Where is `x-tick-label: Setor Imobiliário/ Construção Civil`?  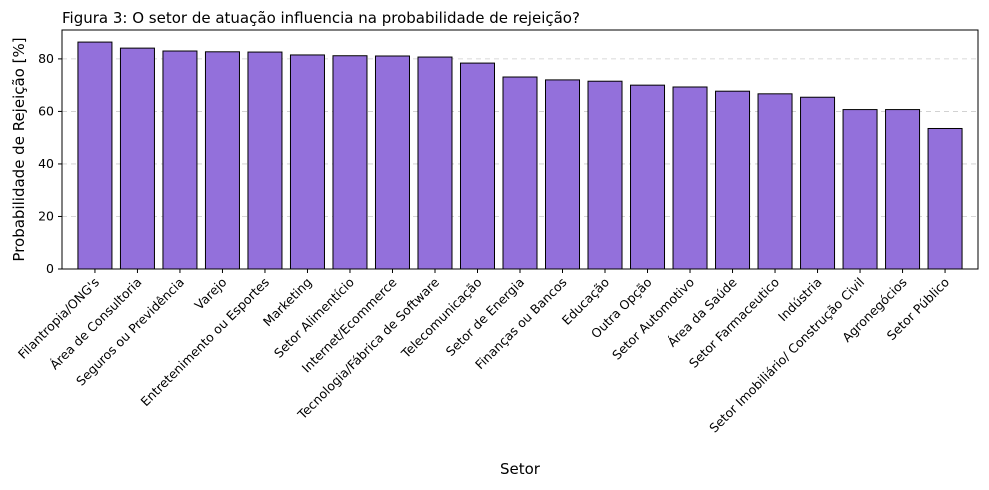
x-tick-label: Setor Imobiliário/ Construção Civil is located at coordinates (786, 355).